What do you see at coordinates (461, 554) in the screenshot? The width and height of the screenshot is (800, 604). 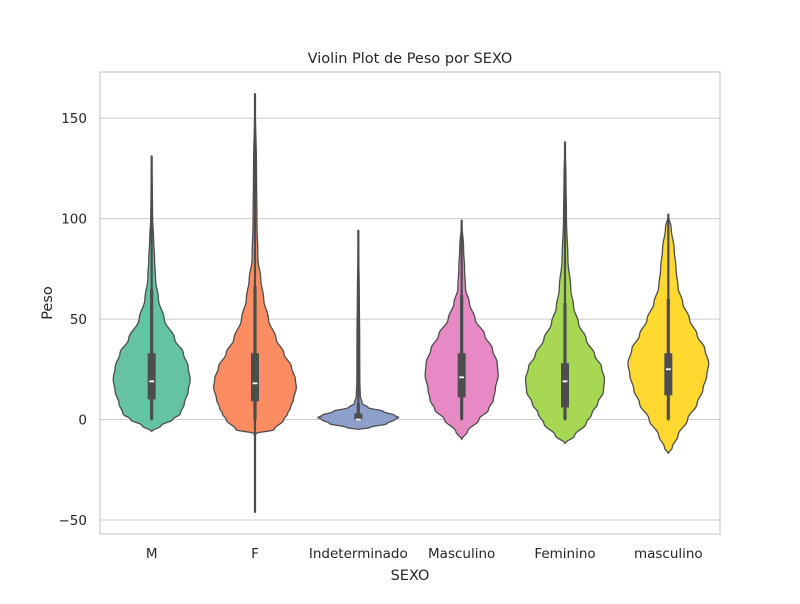 I see `x-tick-label: Masculino` at bounding box center [461, 554].